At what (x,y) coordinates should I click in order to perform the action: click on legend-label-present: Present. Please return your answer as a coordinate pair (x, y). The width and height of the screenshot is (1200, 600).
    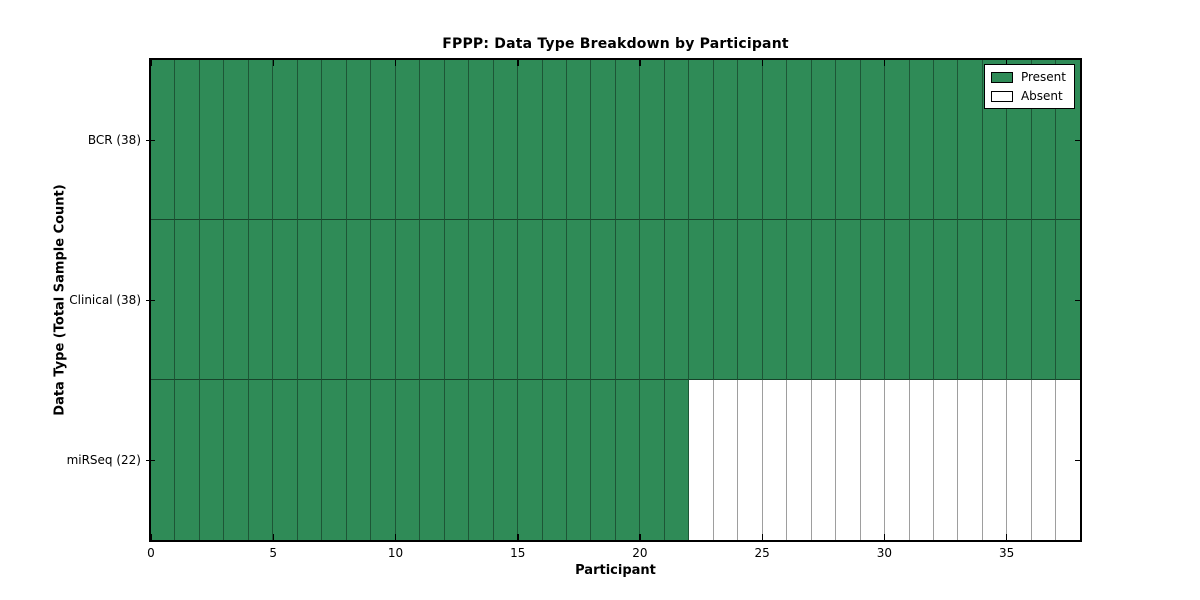
    Looking at the image, I should click on (1043, 77).